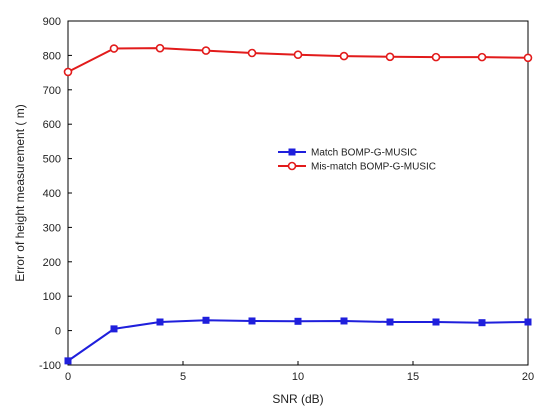  What do you see at coordinates (413, 377) in the screenshot?
I see `x-tick-label: 15` at bounding box center [413, 377].